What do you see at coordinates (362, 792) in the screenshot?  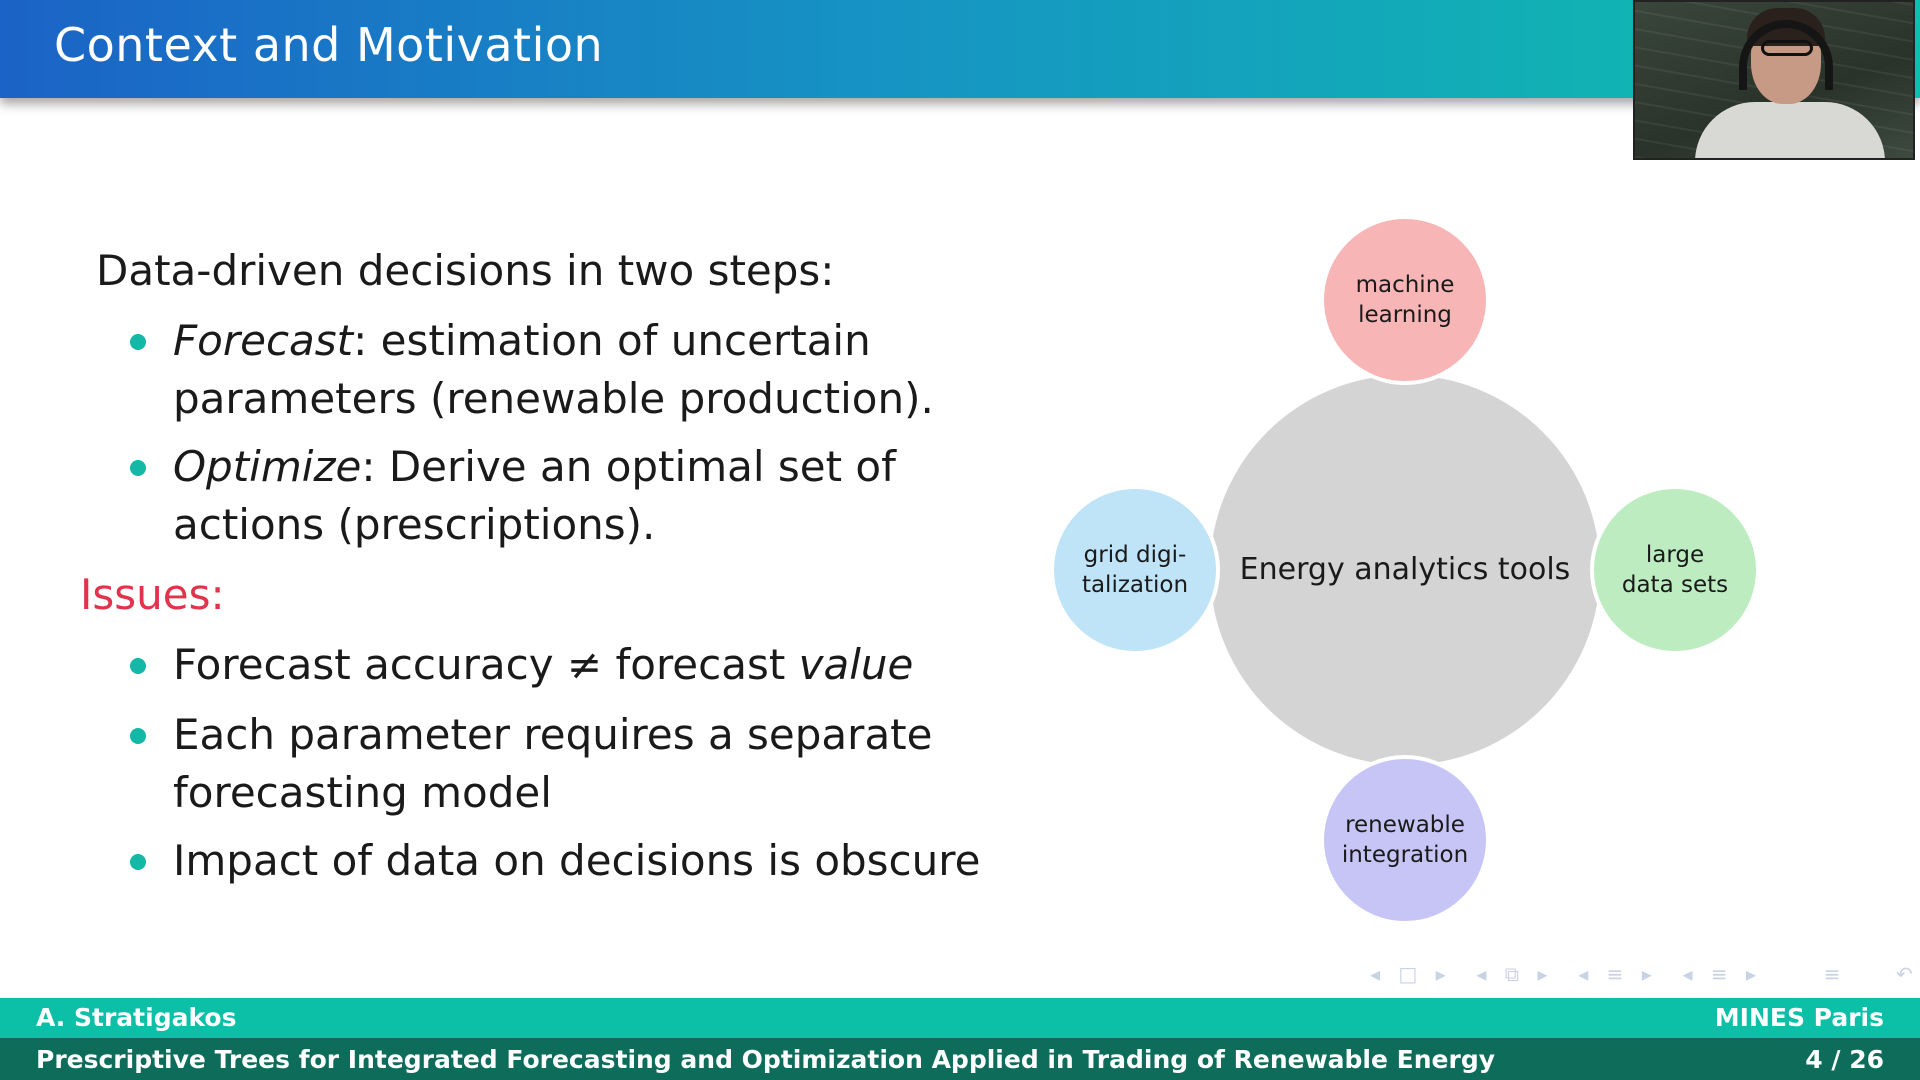 I see `issue-separate-model-continued: forecasting model` at bounding box center [362, 792].